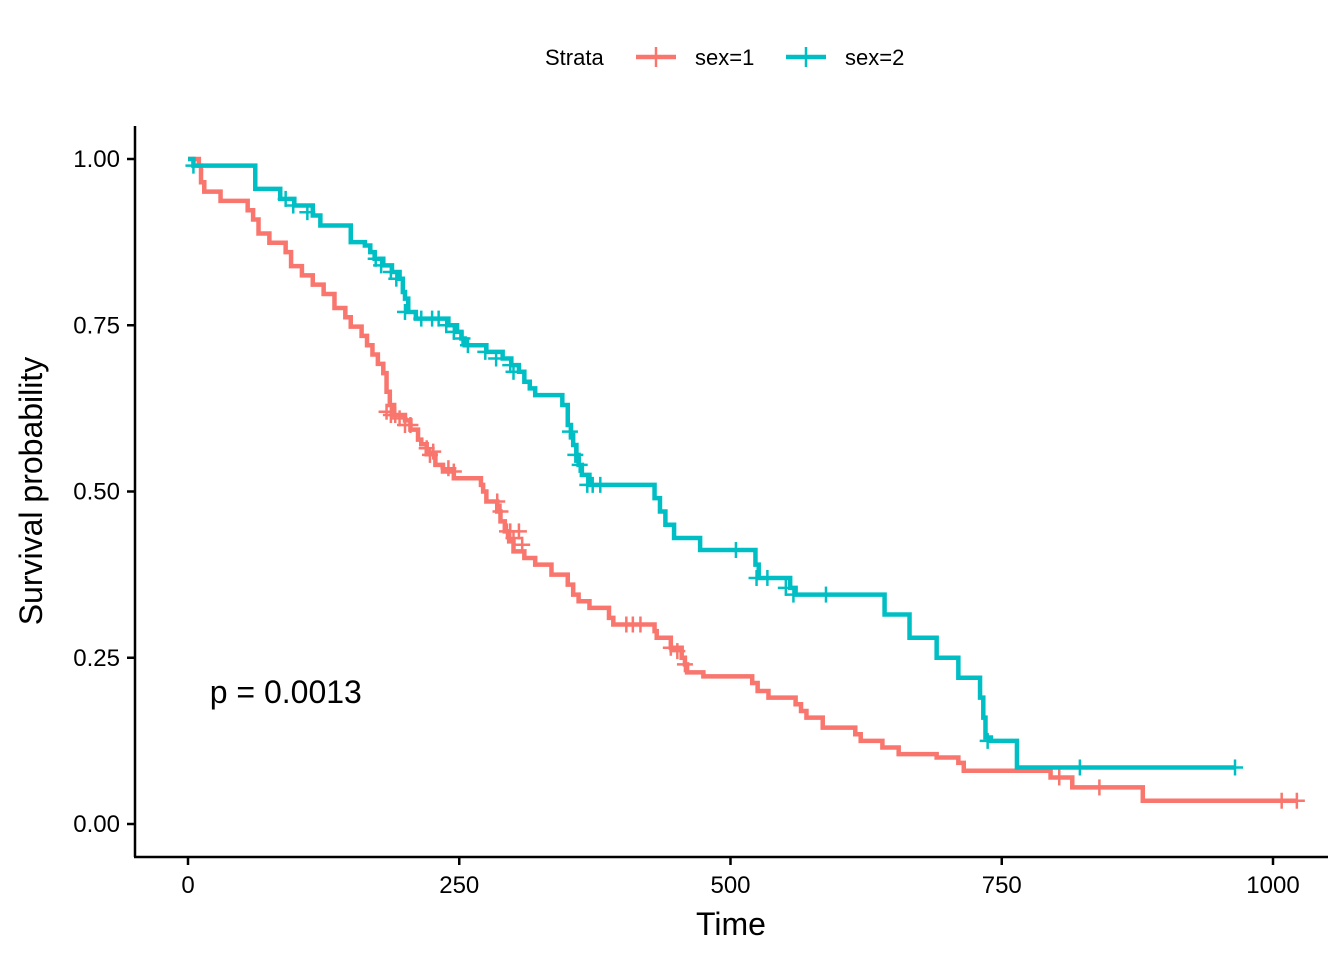 Image resolution: width=1344 pixels, height=960 pixels. I want to click on x-ticks: 0 250 500 750 1000, so click(740, 878).